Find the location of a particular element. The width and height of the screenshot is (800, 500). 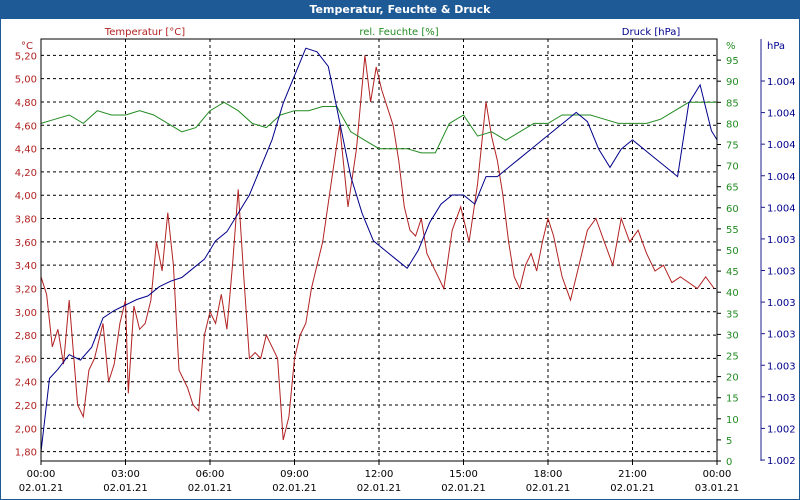

x-tick-time: 18:00 is located at coordinates (548, 474).